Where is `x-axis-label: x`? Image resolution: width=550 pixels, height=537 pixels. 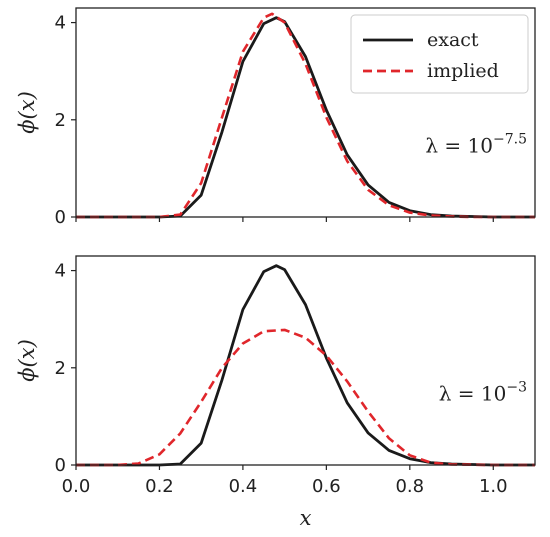 x-axis-label: x is located at coordinates (306, 518).